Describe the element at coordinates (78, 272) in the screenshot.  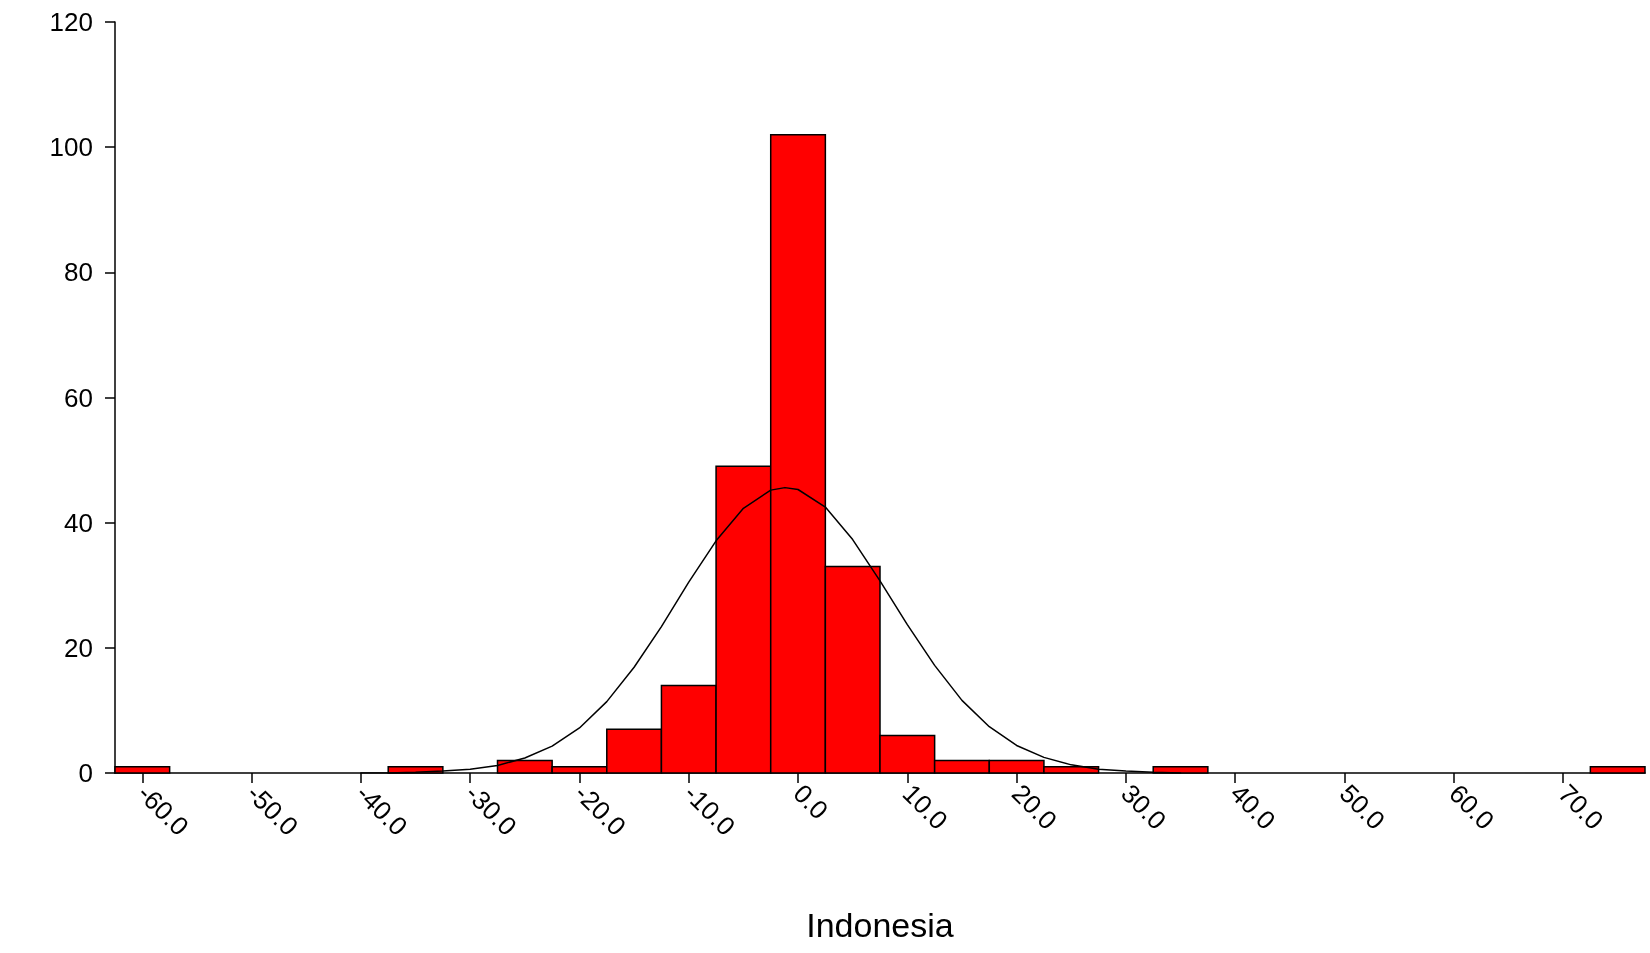
I see `y-tick-label: 80` at that location.